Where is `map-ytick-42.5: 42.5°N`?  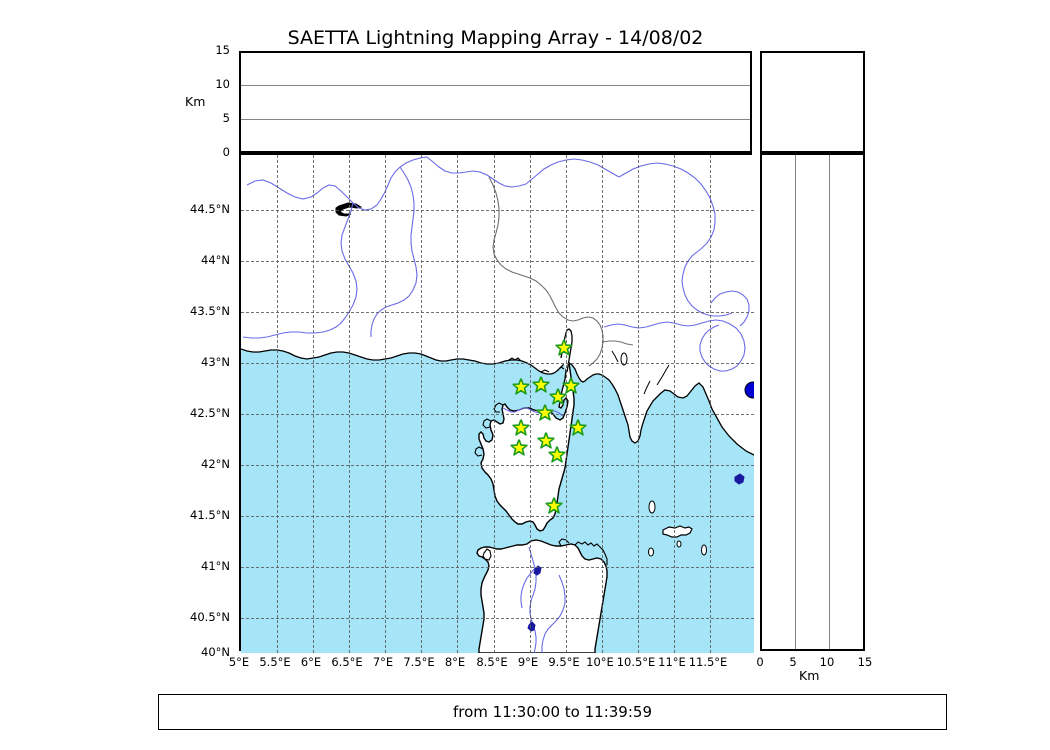
map-ytick-42.5: 42.5°N is located at coordinates (210, 413).